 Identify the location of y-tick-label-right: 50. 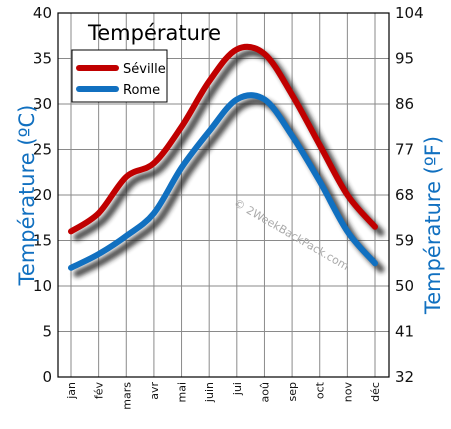
(404, 286).